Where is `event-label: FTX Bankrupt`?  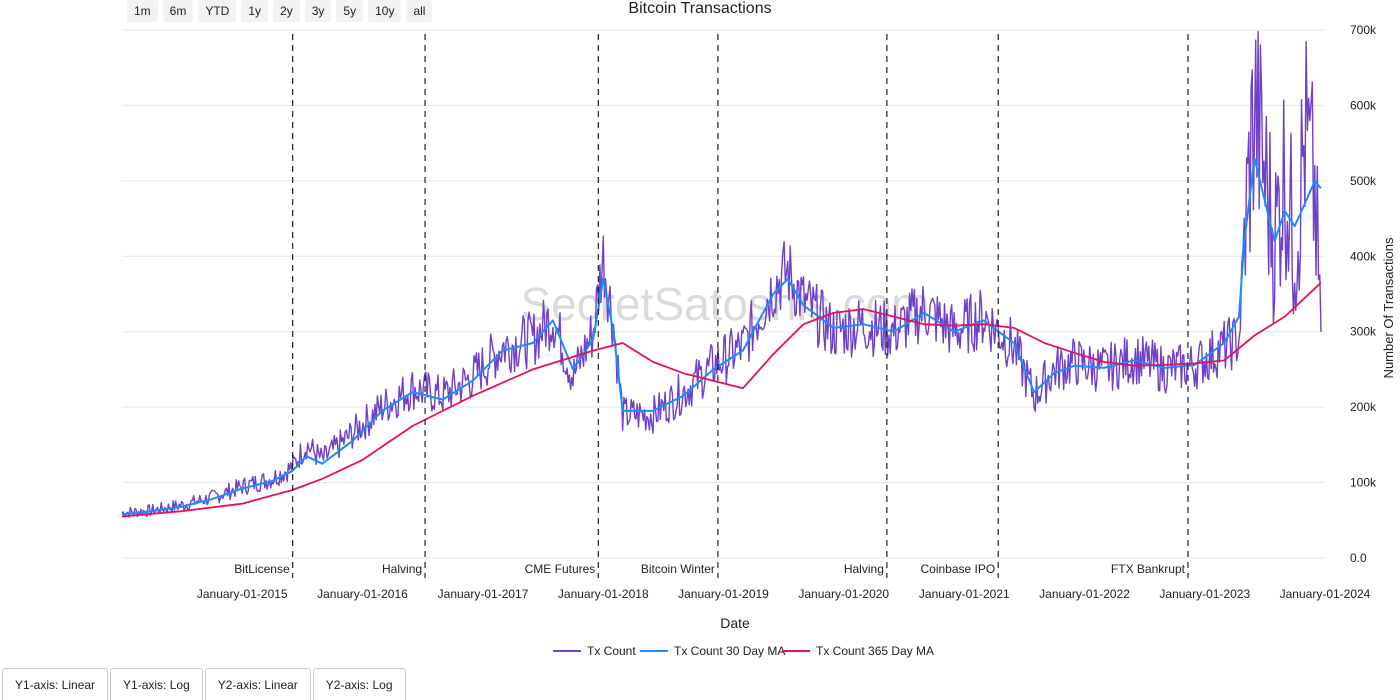
event-label: FTX Bankrupt is located at coordinates (1148, 569).